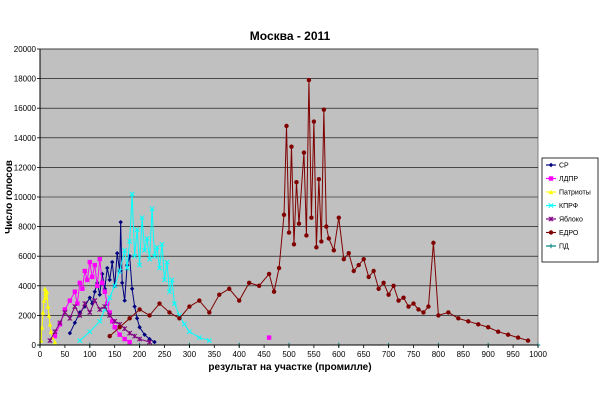  What do you see at coordinates (414, 354) in the screenshot?
I see `x-tick-label: 750` at bounding box center [414, 354].